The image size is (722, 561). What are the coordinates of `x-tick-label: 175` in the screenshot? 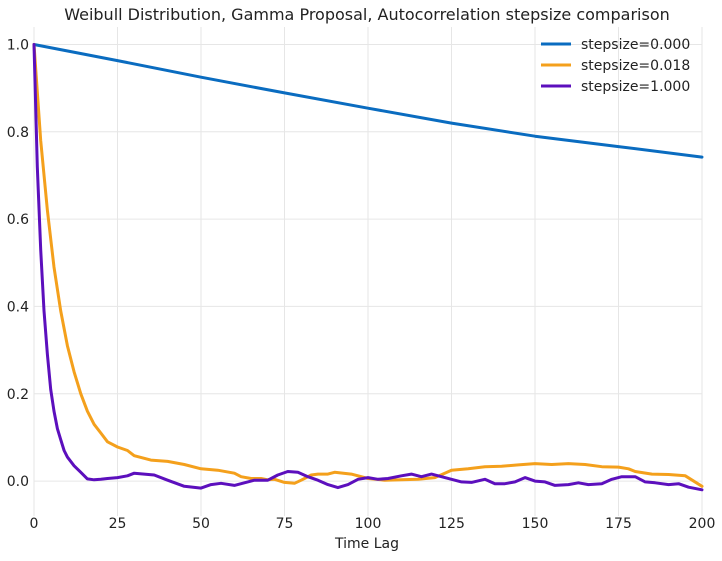 It's located at (618, 524).